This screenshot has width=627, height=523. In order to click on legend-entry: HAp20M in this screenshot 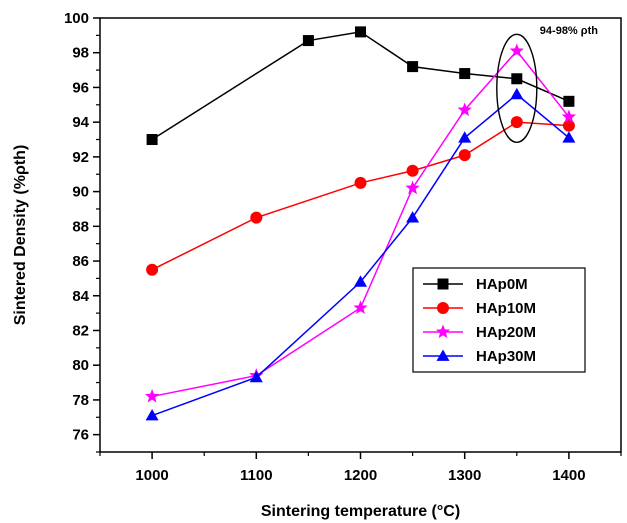, I will do `click(479, 332)`.